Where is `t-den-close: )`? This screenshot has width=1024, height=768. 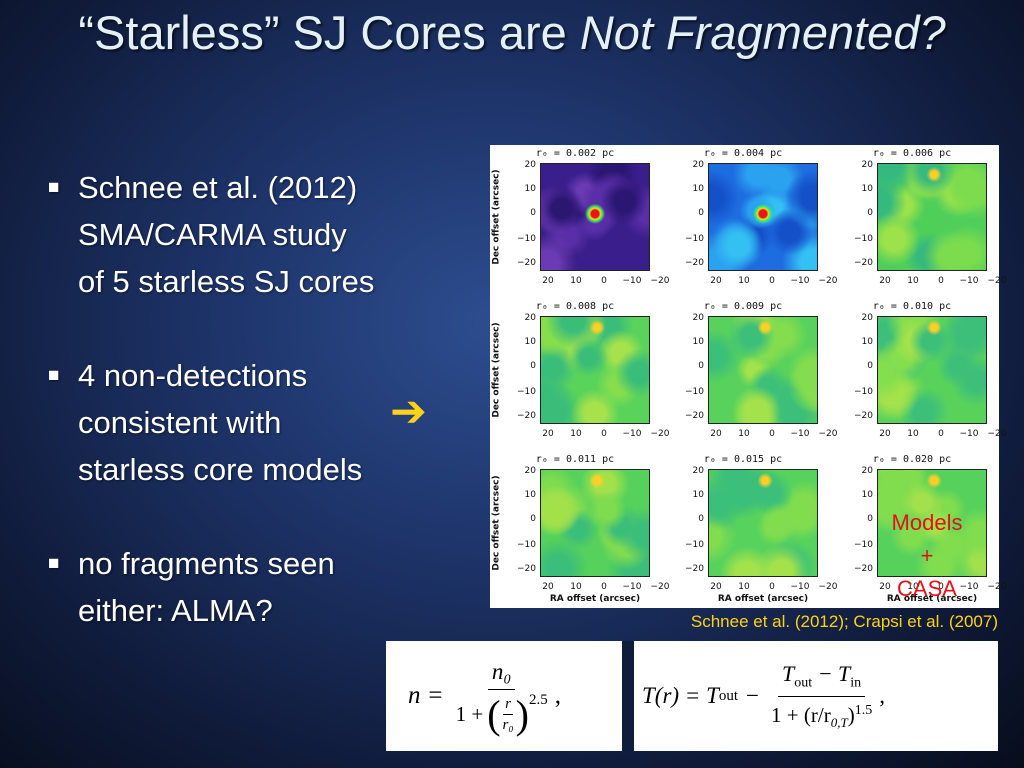
t-den-close: ) is located at coordinates (851, 714).